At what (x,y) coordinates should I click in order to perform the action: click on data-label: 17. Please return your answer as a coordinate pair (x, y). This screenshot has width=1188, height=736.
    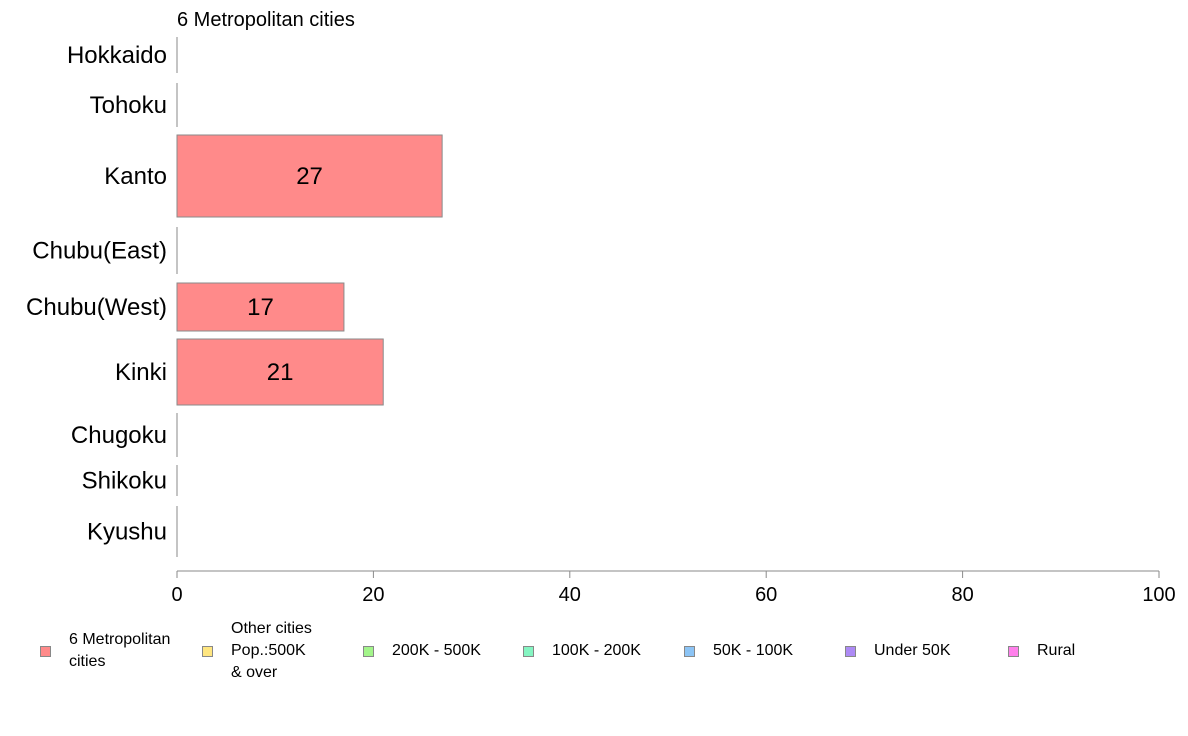
    Looking at the image, I should click on (260, 307).